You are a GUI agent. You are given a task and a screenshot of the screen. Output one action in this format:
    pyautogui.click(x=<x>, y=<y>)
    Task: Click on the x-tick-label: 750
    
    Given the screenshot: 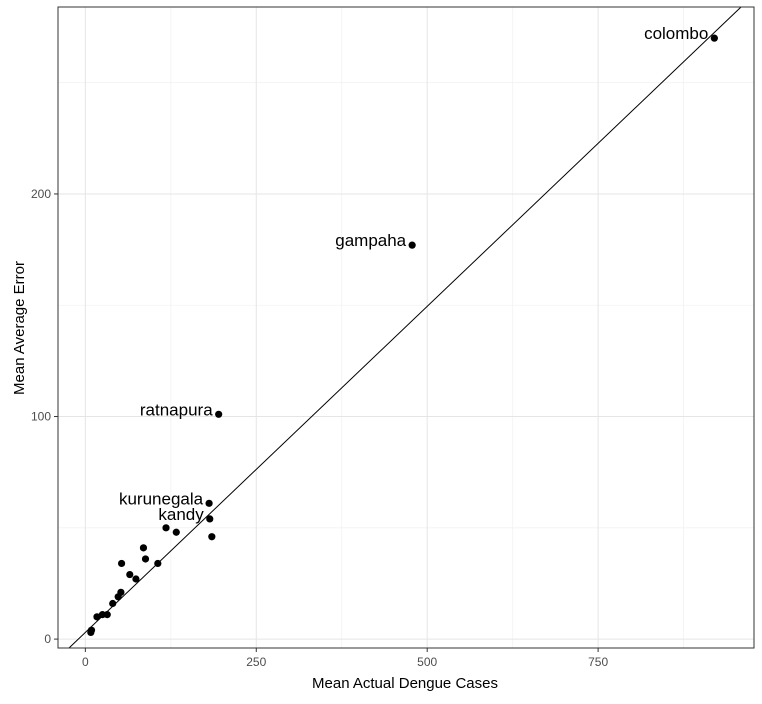 What is the action you would take?
    pyautogui.click(x=598, y=662)
    